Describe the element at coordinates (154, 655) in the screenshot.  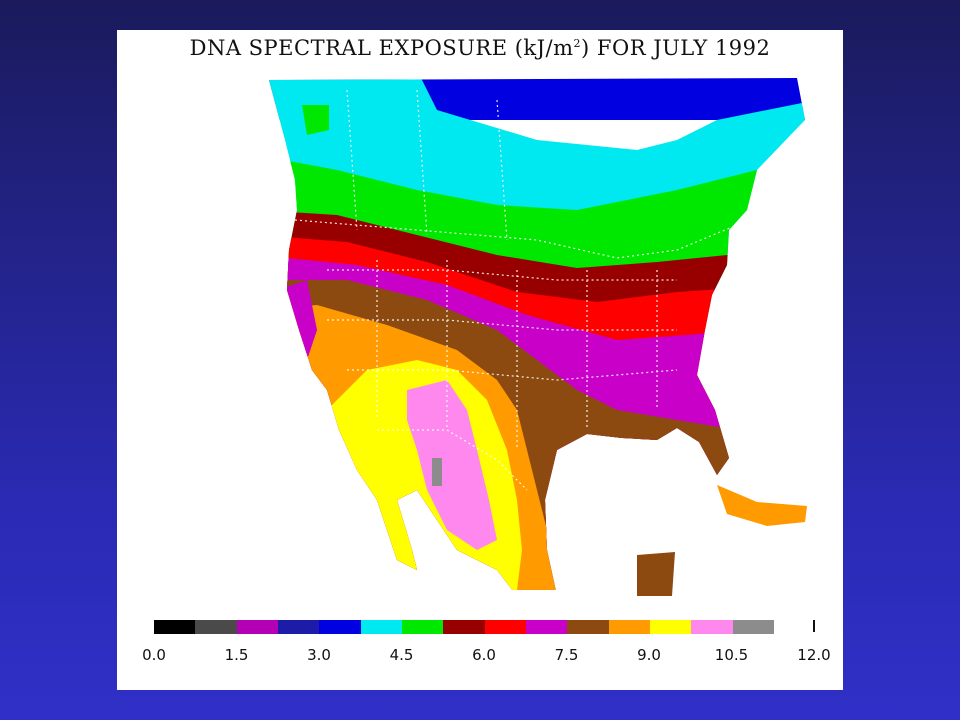
I see `legend-tick-label: 0.0` at that location.